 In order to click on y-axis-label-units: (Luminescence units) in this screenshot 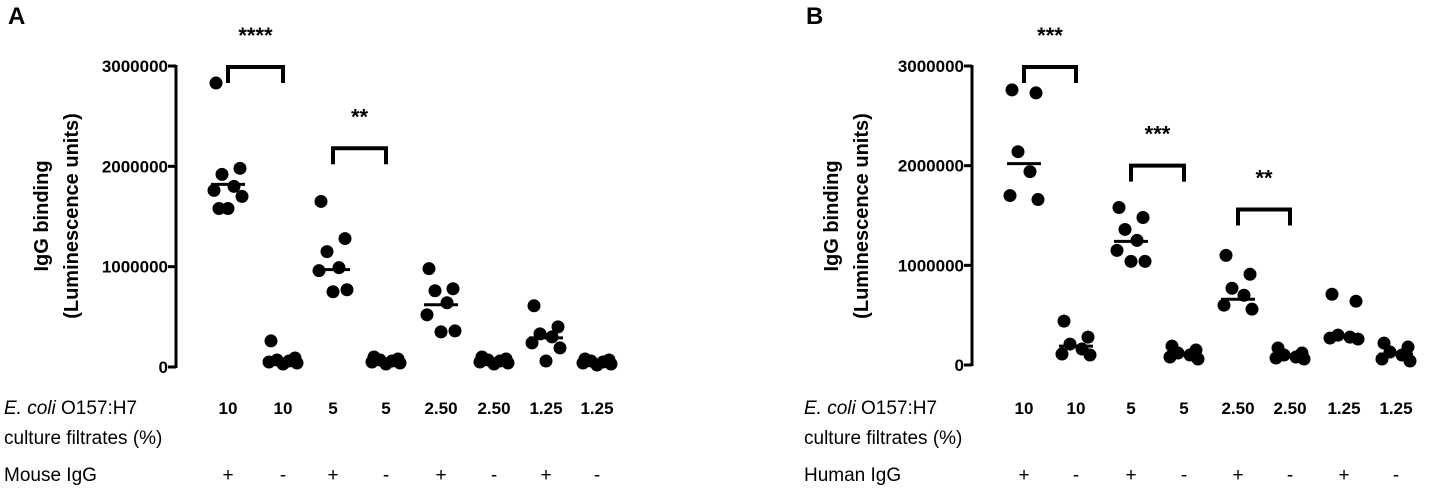, I will do `click(862, 216)`.